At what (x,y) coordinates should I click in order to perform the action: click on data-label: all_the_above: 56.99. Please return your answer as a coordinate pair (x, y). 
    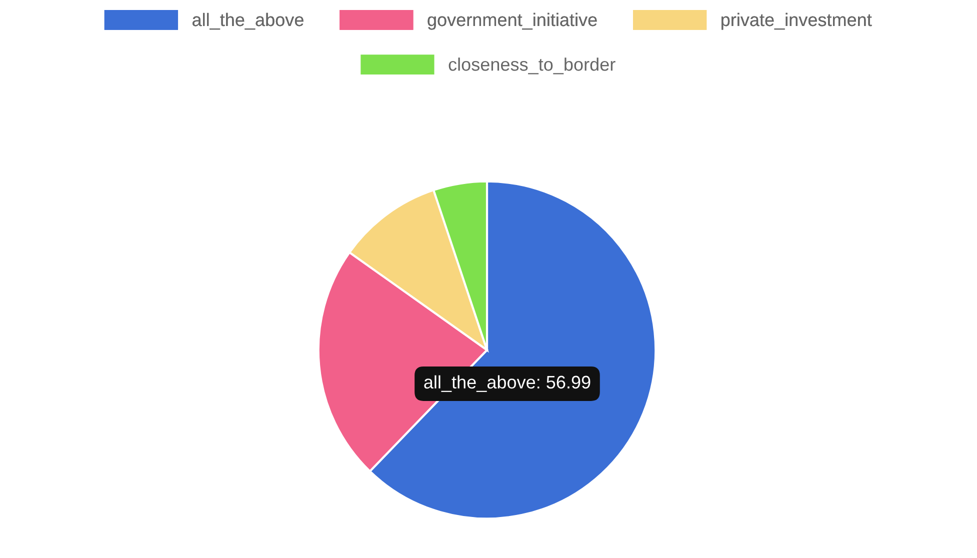
    Looking at the image, I should click on (507, 383).